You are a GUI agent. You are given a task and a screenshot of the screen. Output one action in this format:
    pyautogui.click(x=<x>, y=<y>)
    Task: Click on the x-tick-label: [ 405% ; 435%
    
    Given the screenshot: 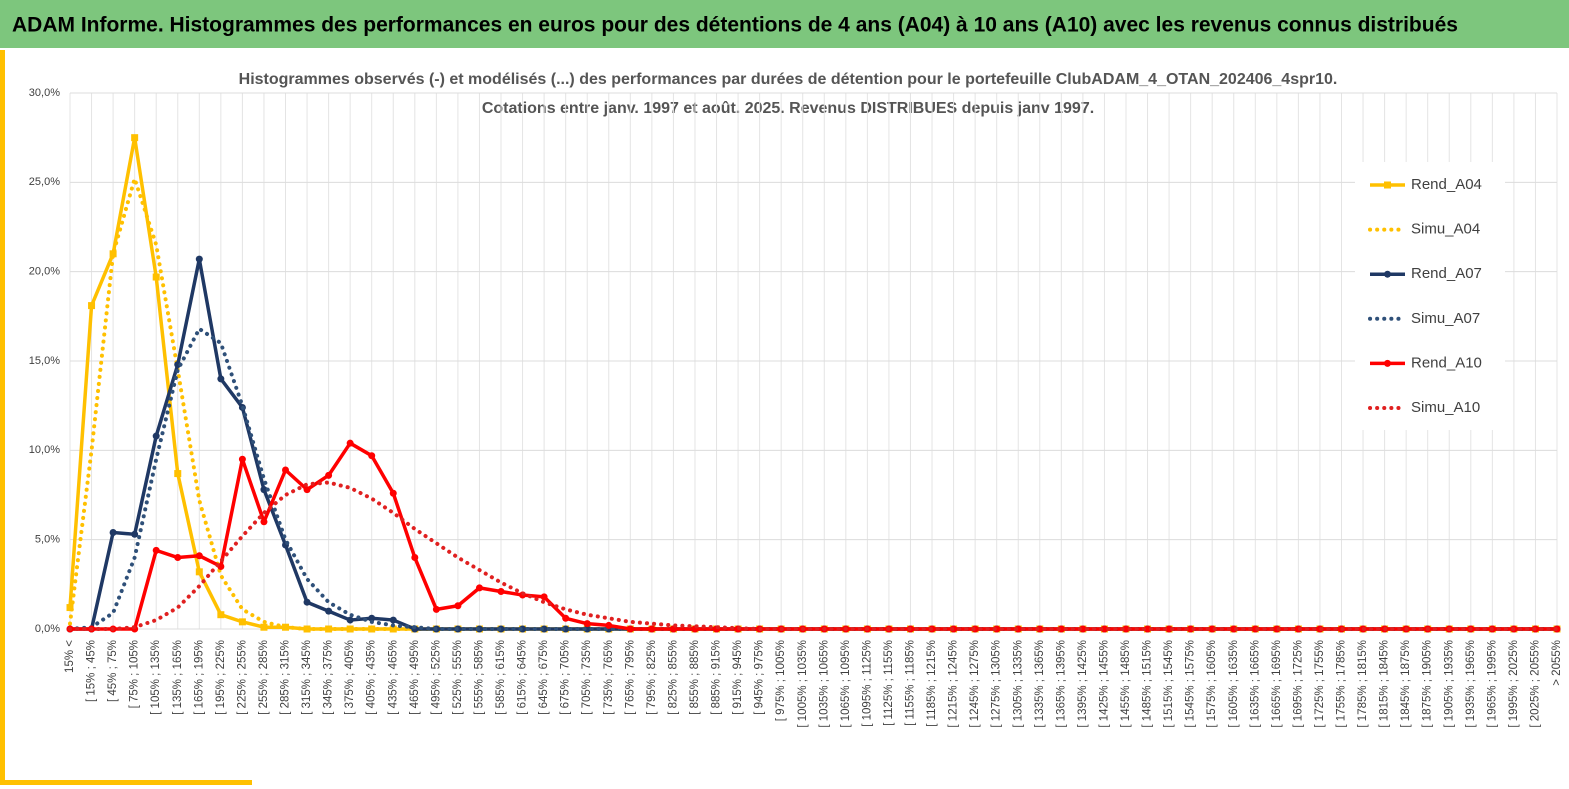 What is the action you would take?
    pyautogui.click(x=372, y=677)
    